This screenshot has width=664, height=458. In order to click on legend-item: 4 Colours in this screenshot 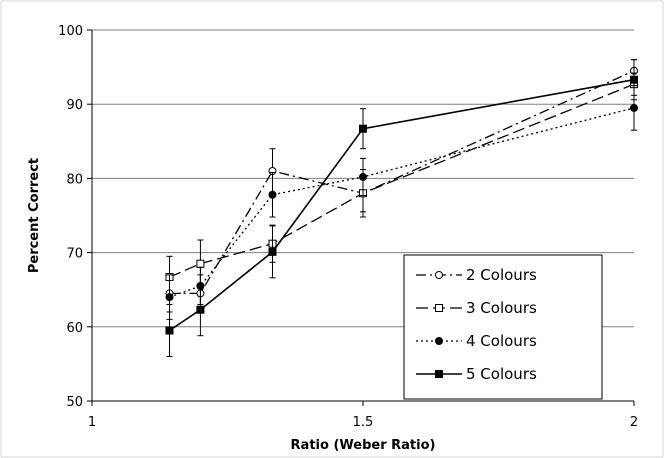, I will do `click(476, 341)`.